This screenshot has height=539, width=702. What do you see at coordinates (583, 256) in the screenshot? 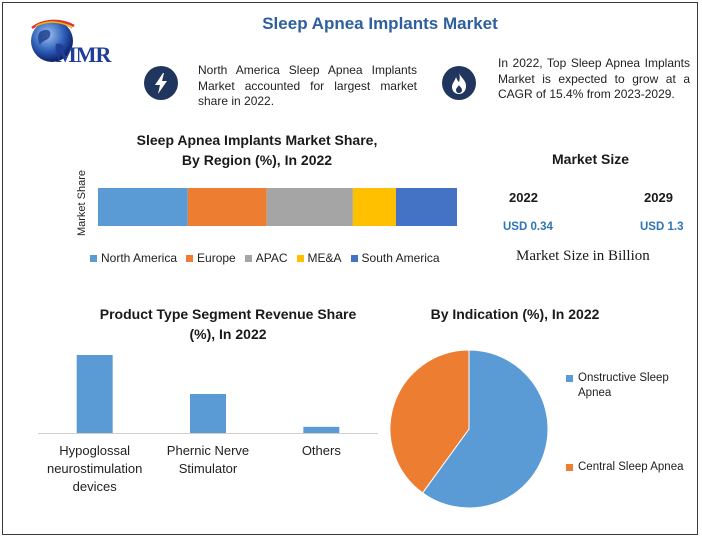
I see `market-size-footnote: Market Size in Billion` at bounding box center [583, 256].